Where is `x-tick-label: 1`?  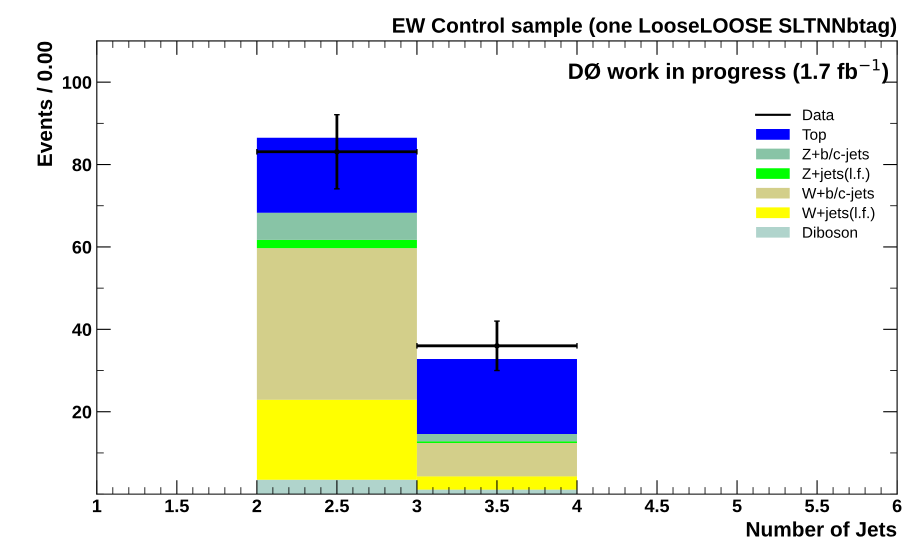
x-tick-label: 1 is located at coordinates (97, 506).